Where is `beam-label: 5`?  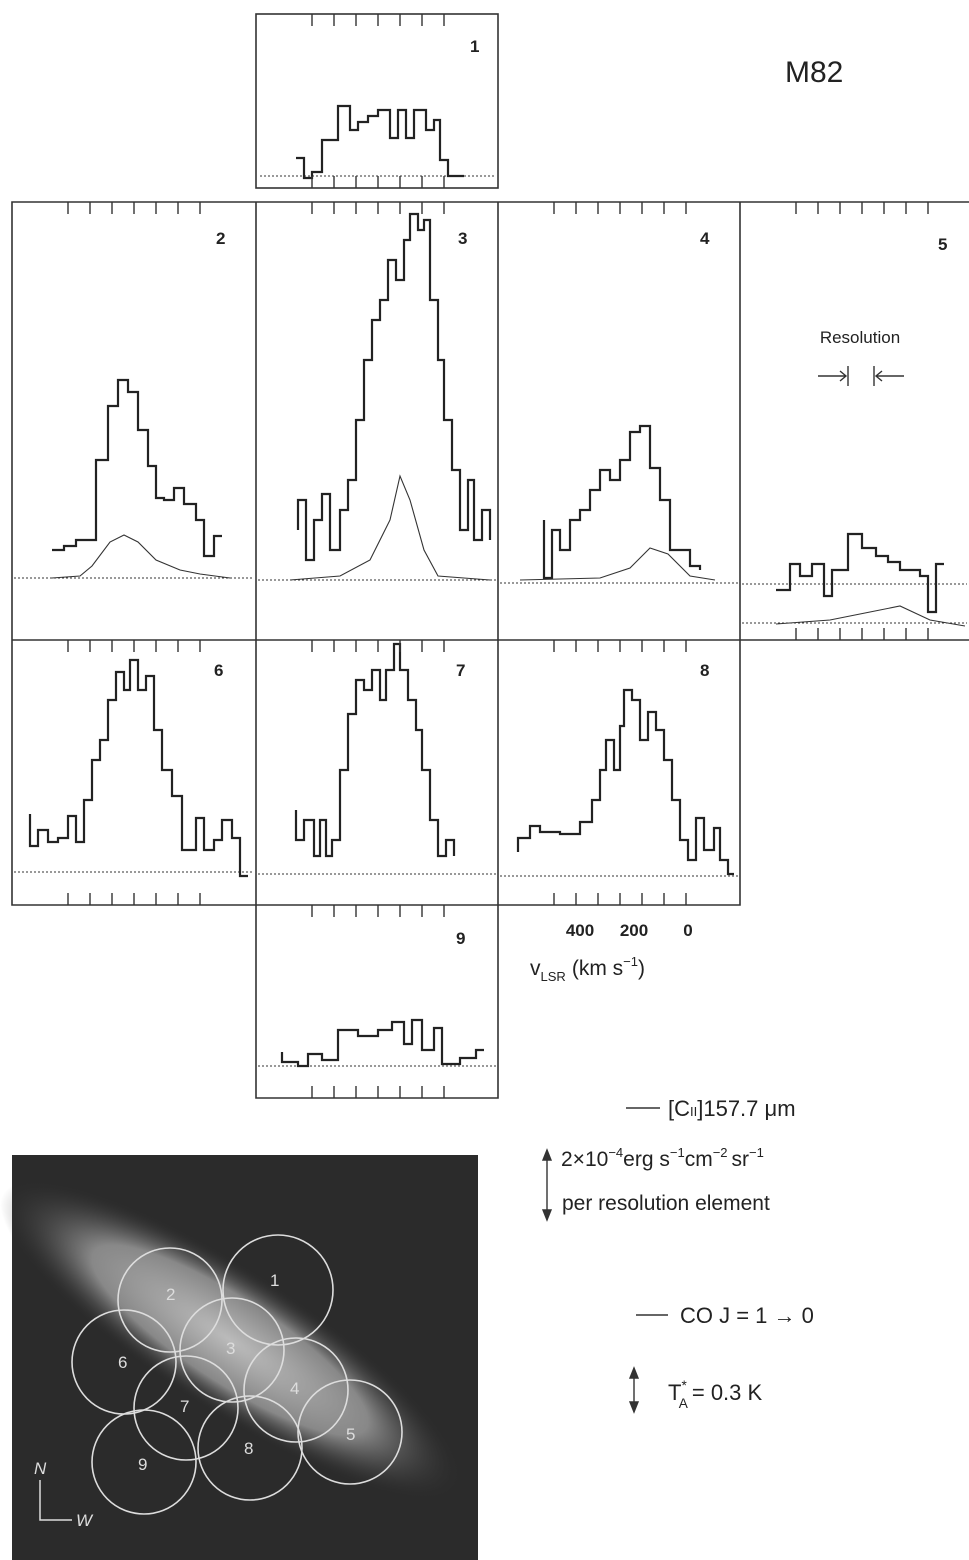
beam-label: 5 is located at coordinates (350, 1434).